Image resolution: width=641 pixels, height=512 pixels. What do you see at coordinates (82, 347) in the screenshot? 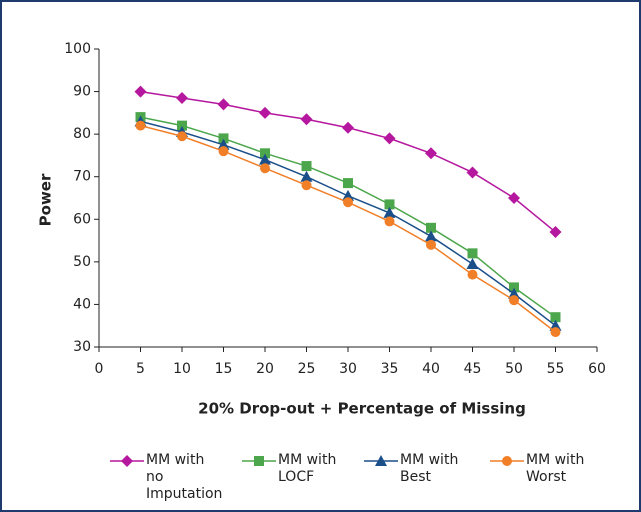
I see `y-tick-label: 30` at bounding box center [82, 347].